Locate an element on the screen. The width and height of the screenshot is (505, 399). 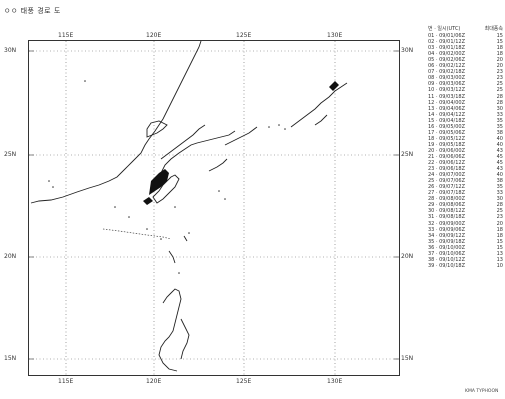
legend-row-wind: 38 is located at coordinates (499, 132).